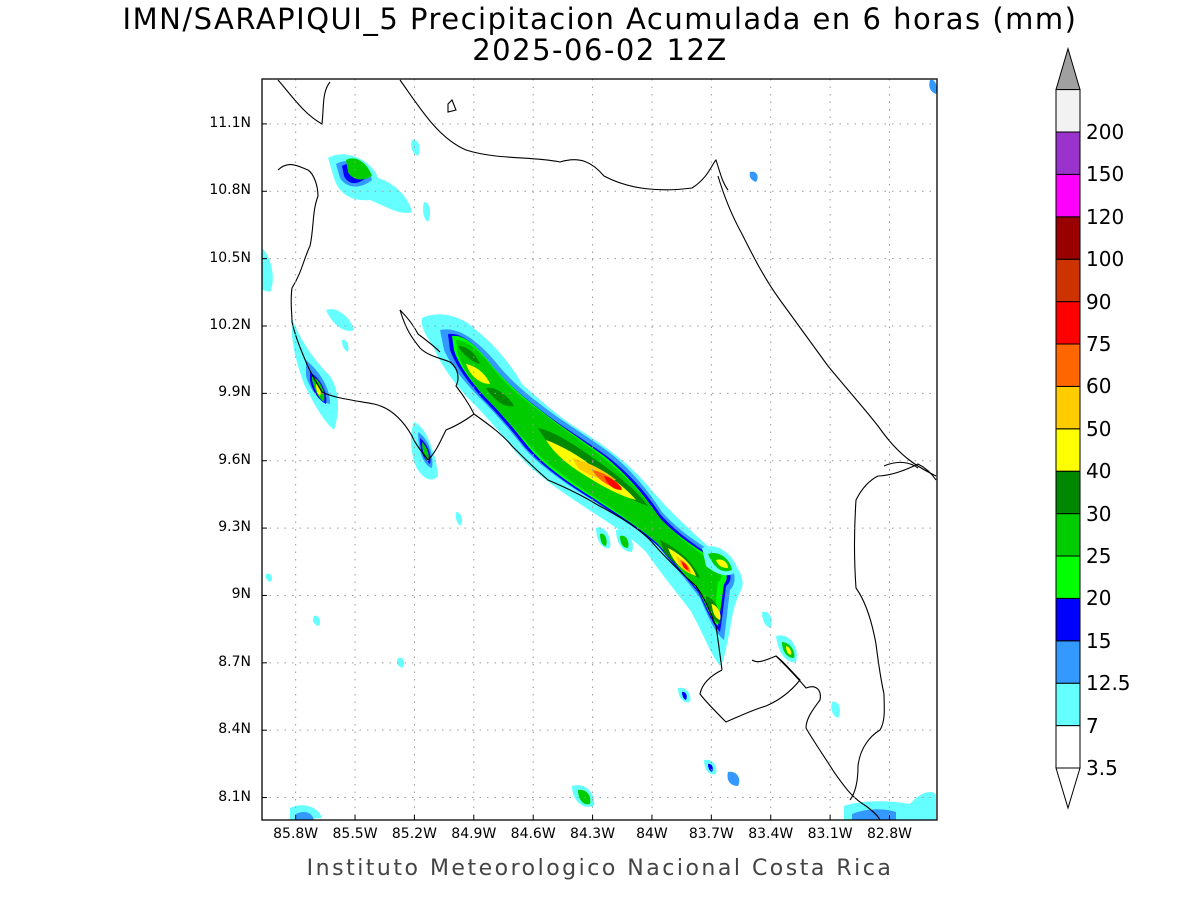 The image size is (1200, 900). I want to click on lon-tick-label: 85.2W, so click(414, 834).